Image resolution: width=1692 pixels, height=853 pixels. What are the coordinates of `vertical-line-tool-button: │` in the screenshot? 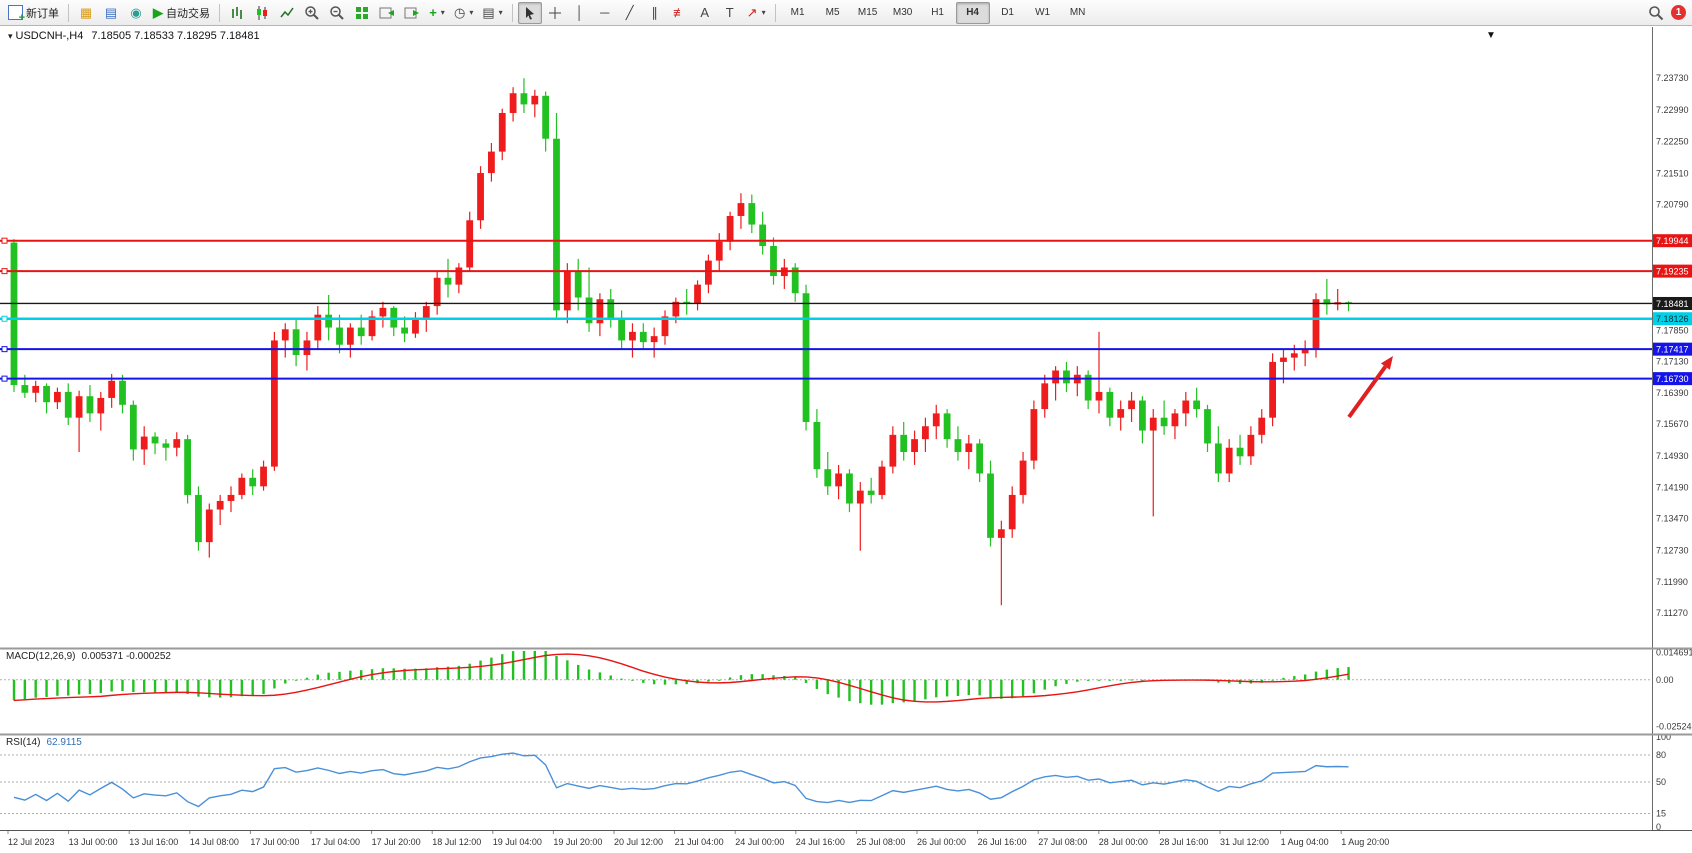 It's located at (580, 13).